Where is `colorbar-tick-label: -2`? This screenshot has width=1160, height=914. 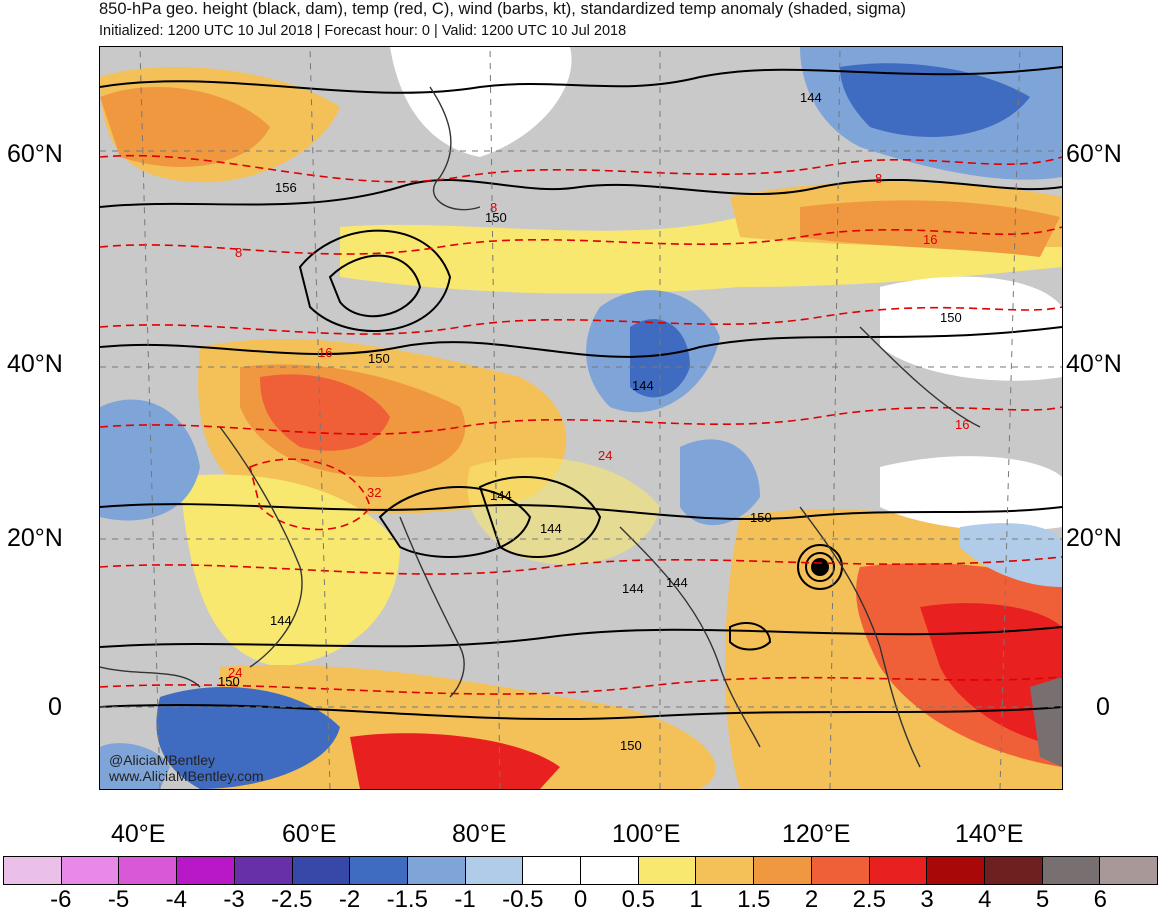
colorbar-tick-label: -2 is located at coordinates (349, 899).